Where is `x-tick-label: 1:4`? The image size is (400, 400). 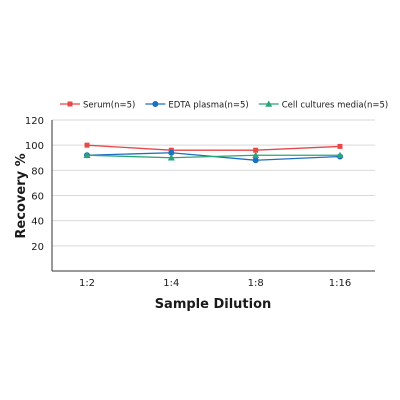
x-tick-label: 1:4 is located at coordinates (171, 283).